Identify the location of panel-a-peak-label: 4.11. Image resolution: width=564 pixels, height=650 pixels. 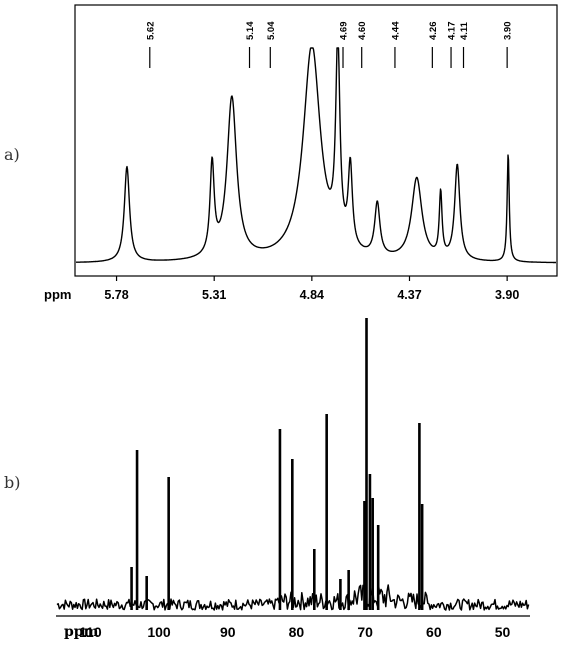
(464, 30).